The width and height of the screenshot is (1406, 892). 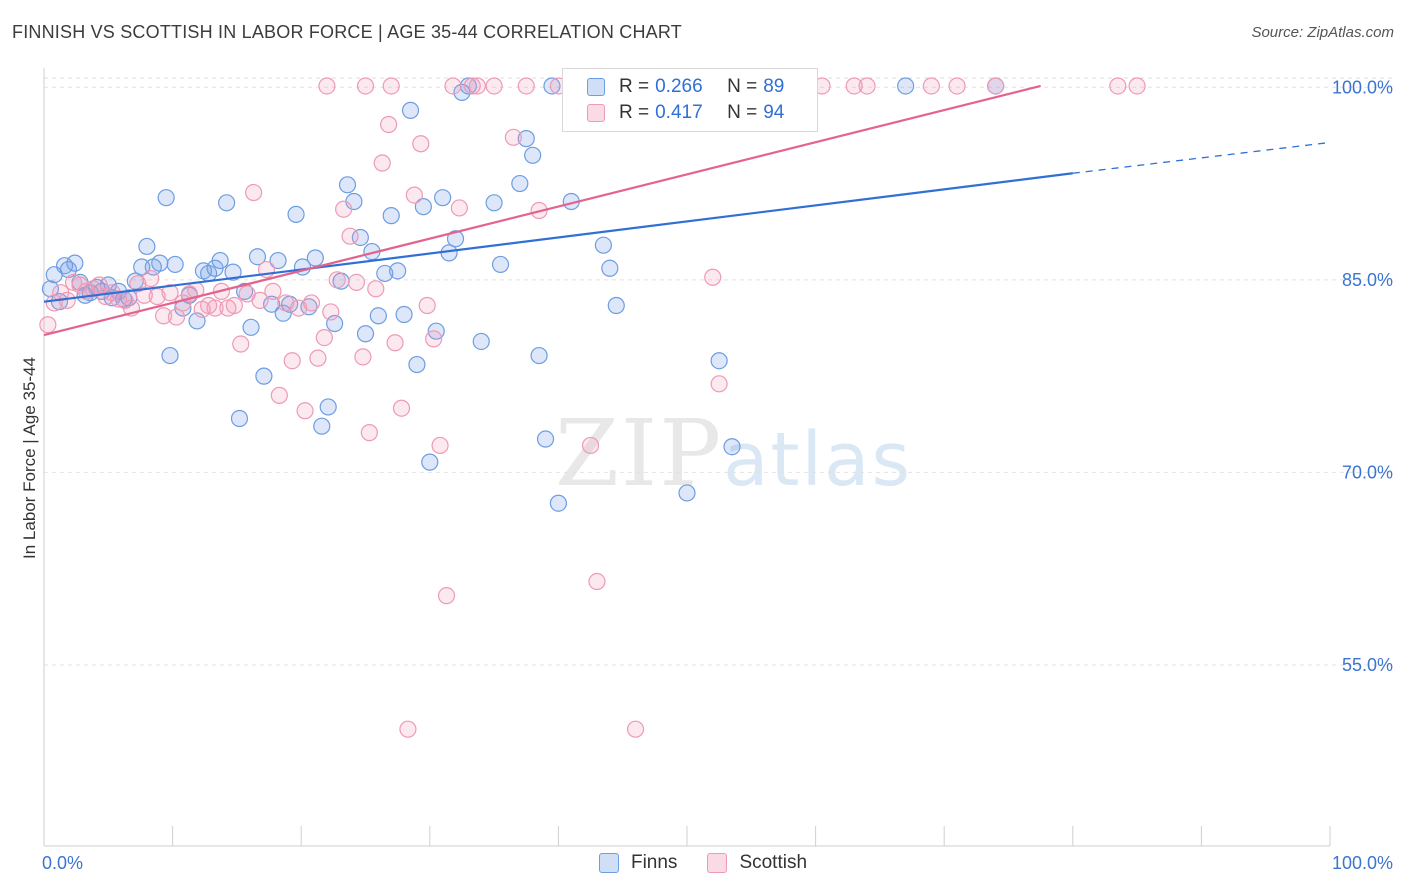 I want to click on legend-item-finns: Finns, so click(x=638, y=863).